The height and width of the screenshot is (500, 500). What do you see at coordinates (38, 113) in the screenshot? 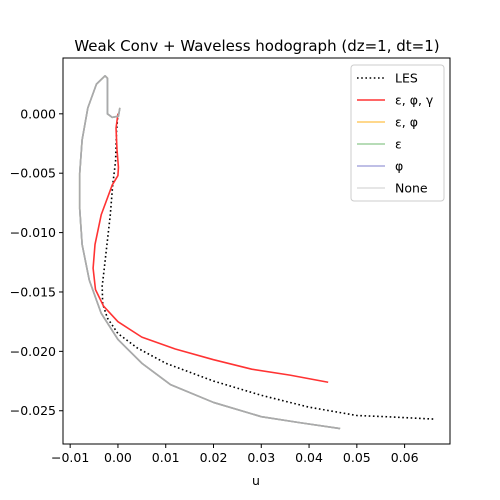
I see `y-tick-label: 0.000` at bounding box center [38, 113].